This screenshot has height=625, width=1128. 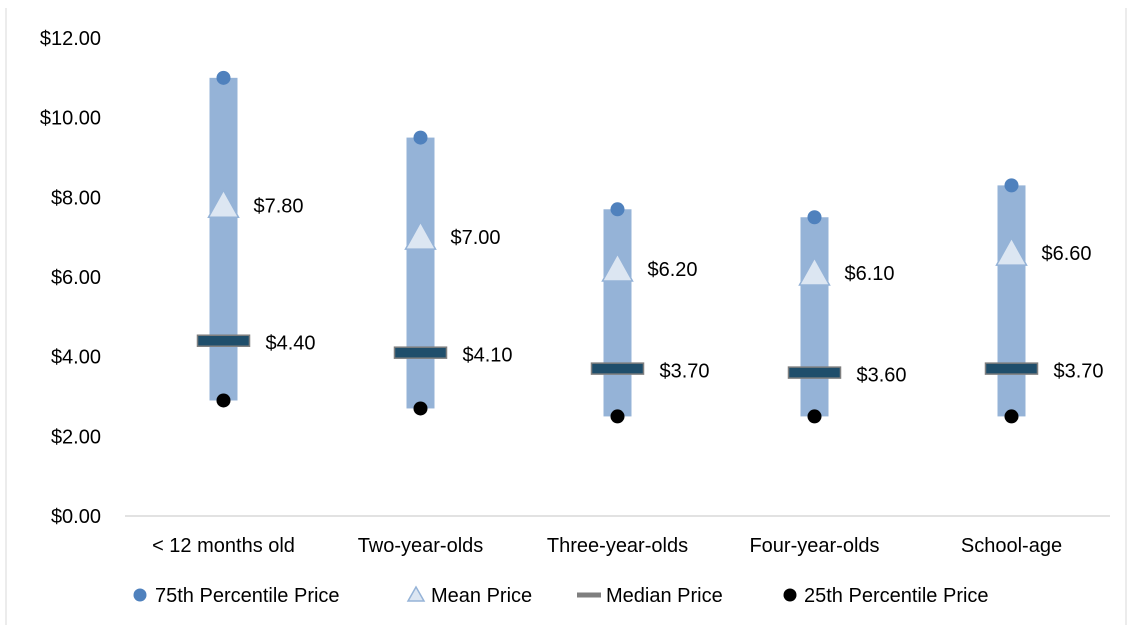 I want to click on legend-p25-symbol, so click(x=790, y=595).